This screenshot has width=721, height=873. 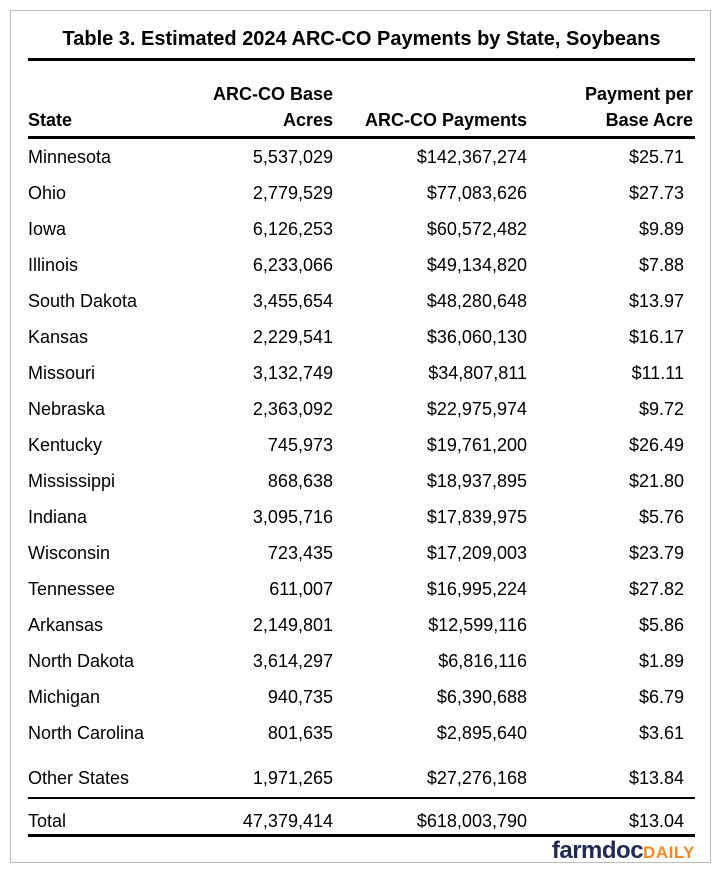 I want to click on per-acre-cell: $9.89, so click(x=661, y=228).